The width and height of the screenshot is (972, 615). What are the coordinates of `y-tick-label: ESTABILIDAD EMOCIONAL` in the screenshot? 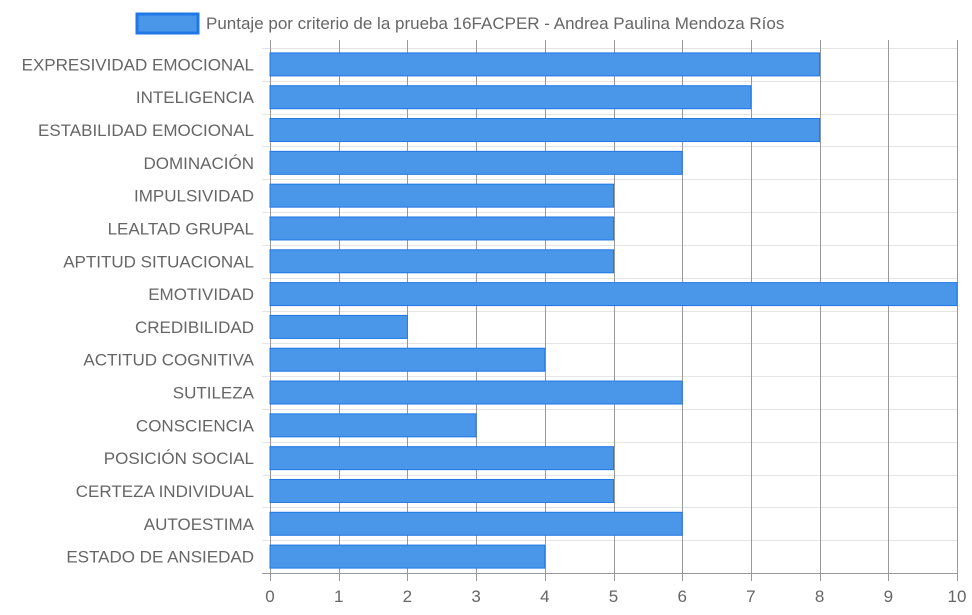 It's located at (146, 130).